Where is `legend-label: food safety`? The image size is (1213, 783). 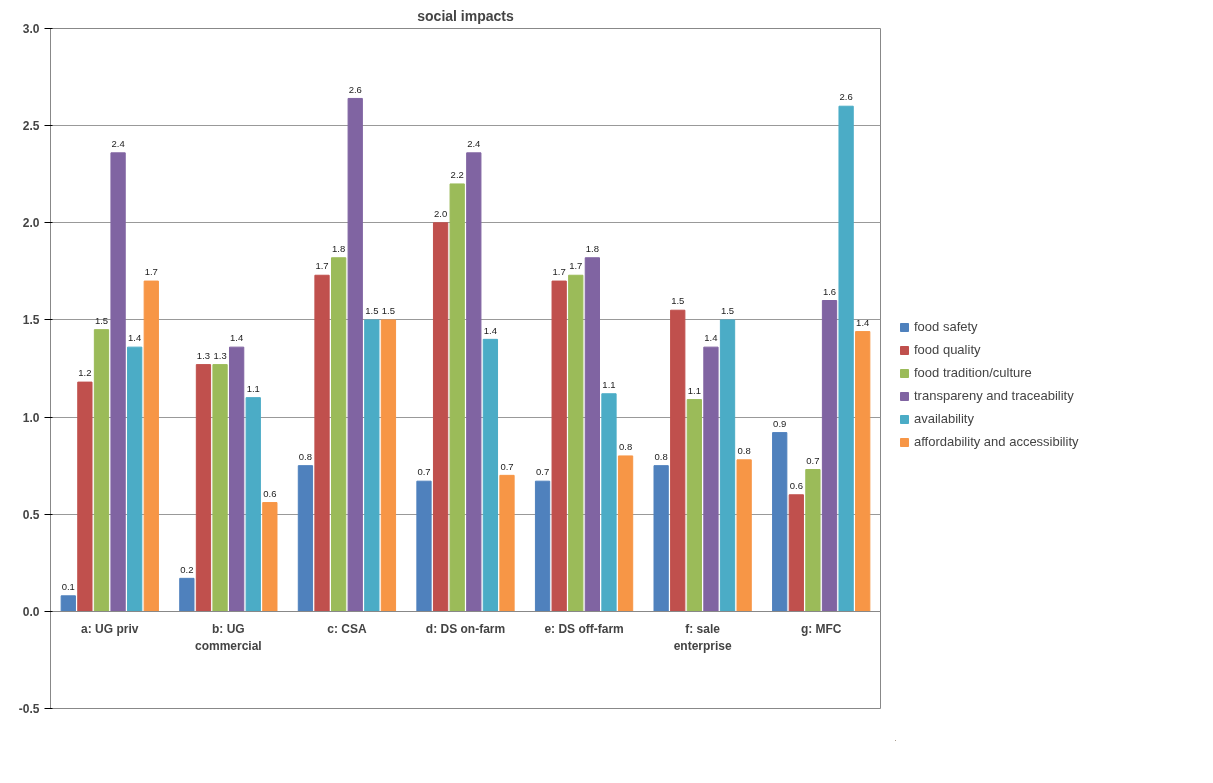
legend-label: food safety is located at coordinates (946, 326).